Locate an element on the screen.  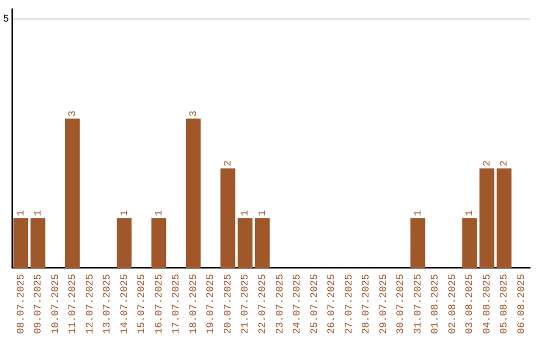
x-tick-label: 15.07.2025 is located at coordinates (142, 304).